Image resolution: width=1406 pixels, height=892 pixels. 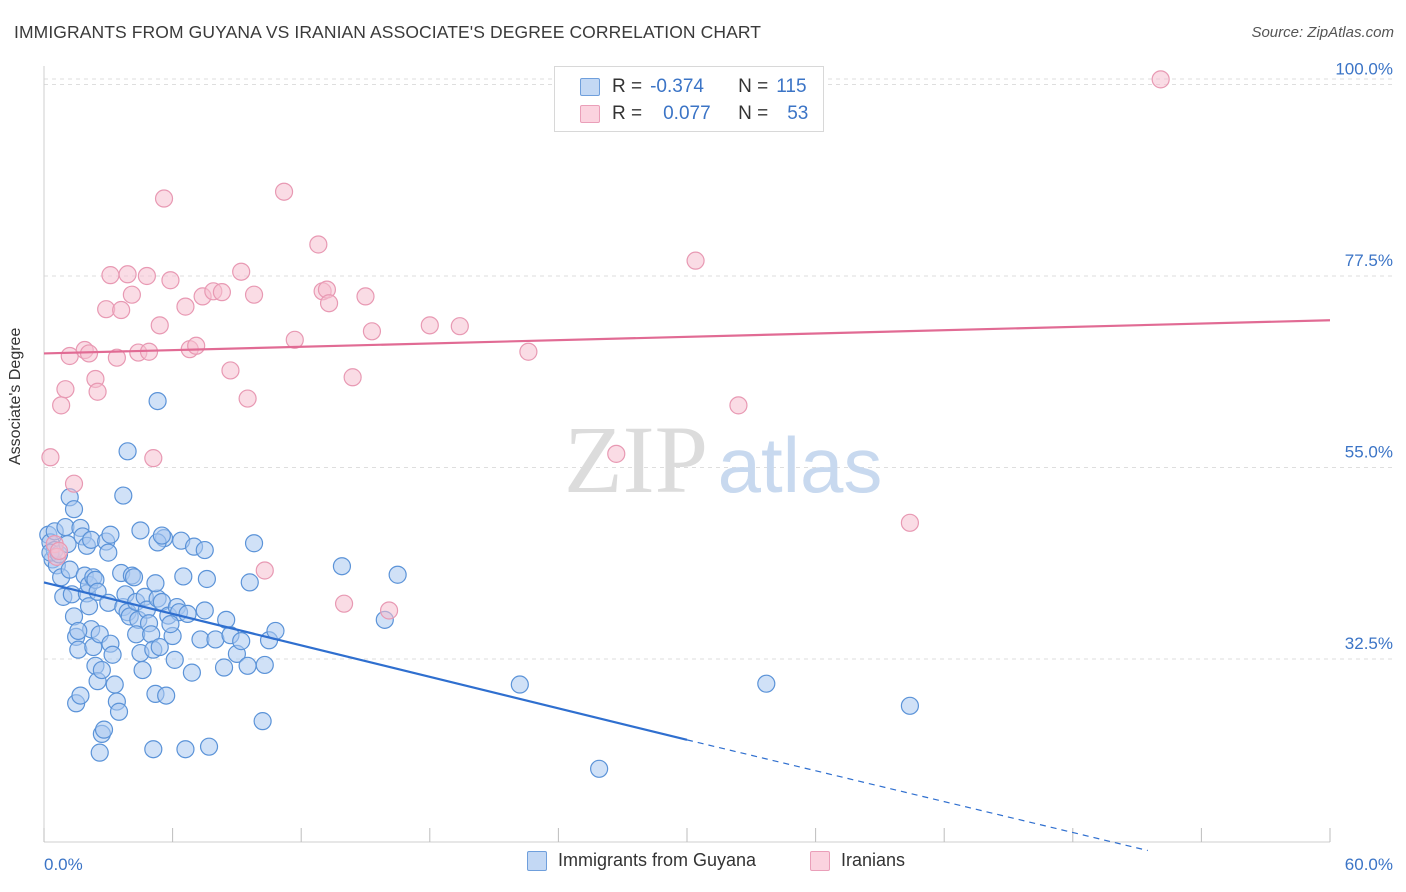 I want to click on legend-row-guyana: R = -0.374 N = 115, so click(x=681, y=87).